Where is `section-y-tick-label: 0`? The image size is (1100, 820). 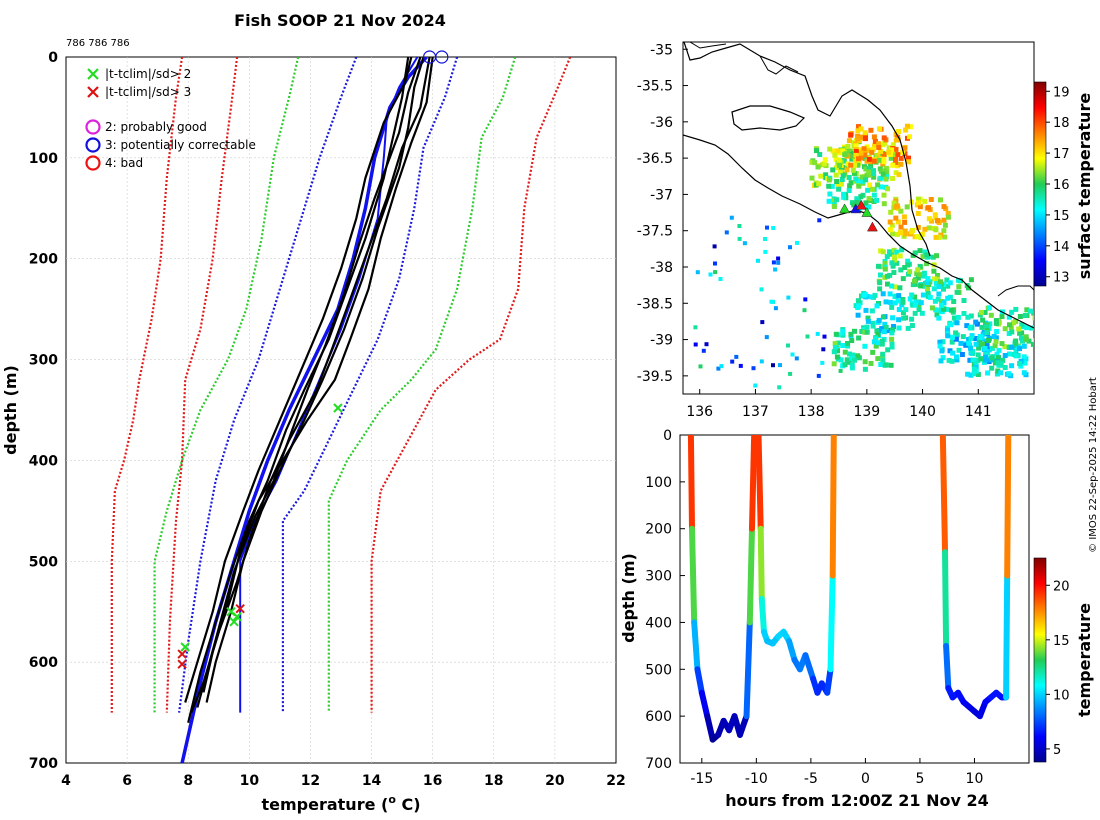 section-y-tick-label: 0 is located at coordinates (667, 436).